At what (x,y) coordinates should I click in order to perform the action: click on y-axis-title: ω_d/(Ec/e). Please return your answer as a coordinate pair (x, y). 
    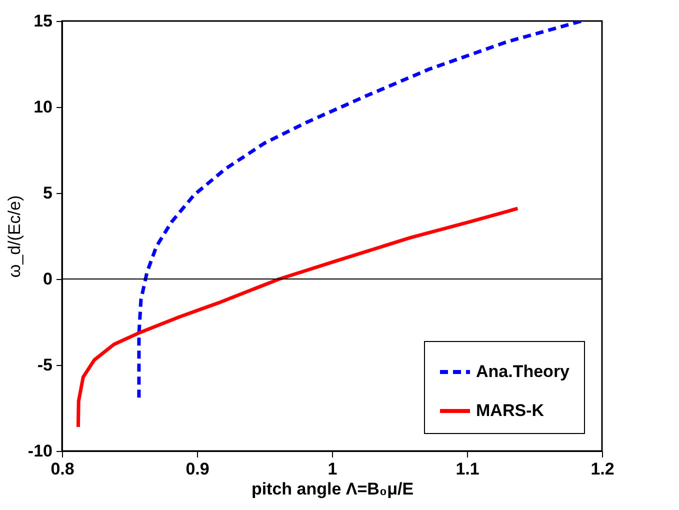
    Looking at the image, I should click on (14, 236).